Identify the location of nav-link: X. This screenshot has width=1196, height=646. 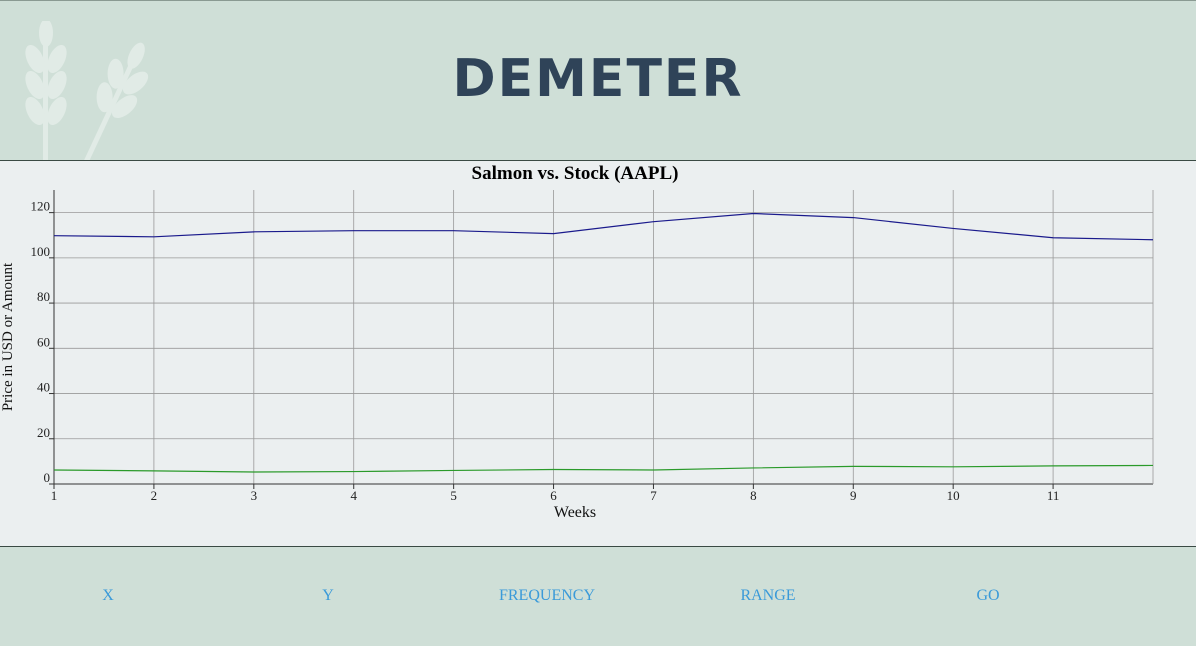
(108, 595).